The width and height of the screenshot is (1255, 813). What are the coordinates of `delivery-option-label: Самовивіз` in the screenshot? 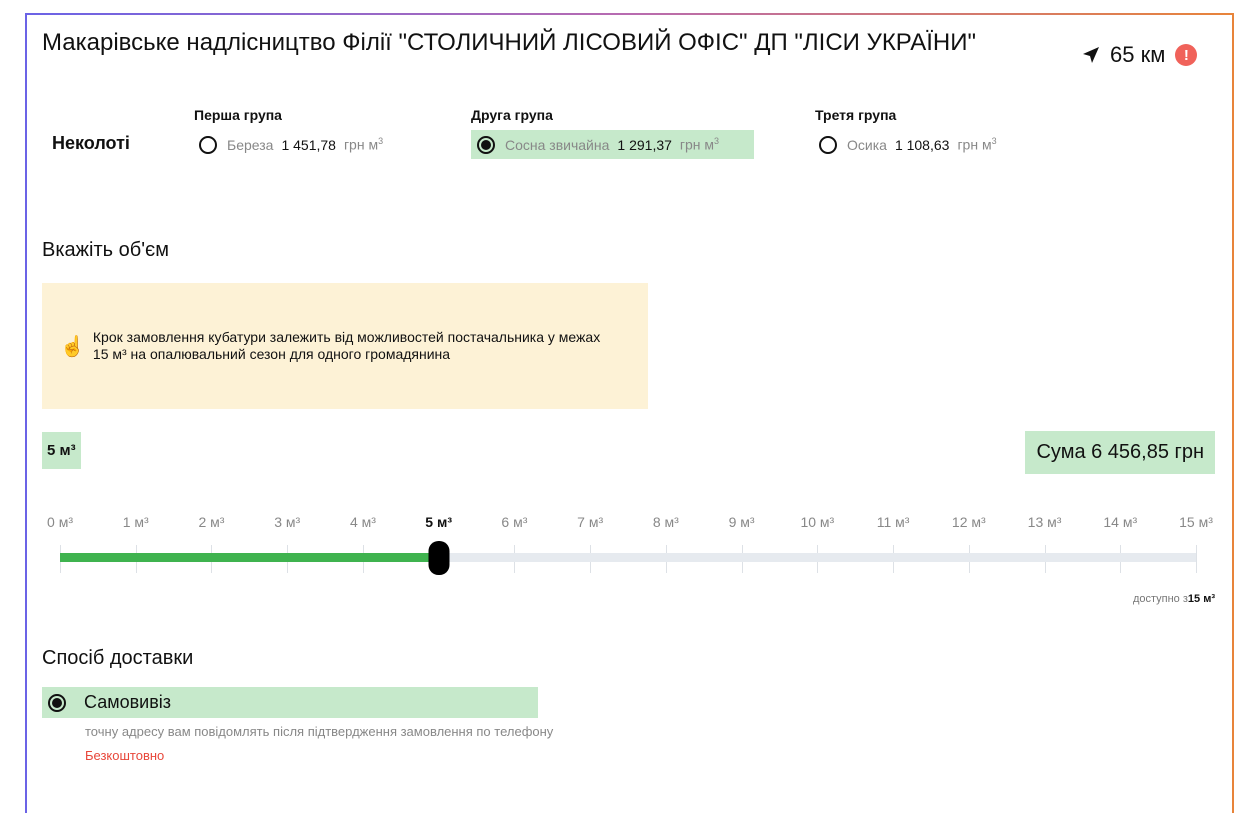 It's located at (128, 702).